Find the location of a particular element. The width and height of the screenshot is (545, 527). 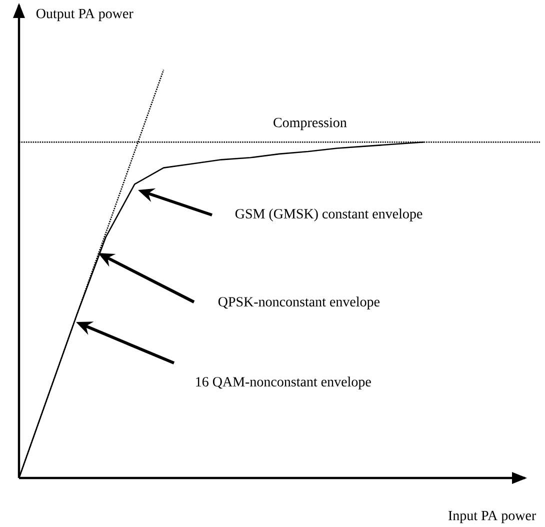

annotation: 16 QAM-nonconstant envelope is located at coordinates (283, 383).